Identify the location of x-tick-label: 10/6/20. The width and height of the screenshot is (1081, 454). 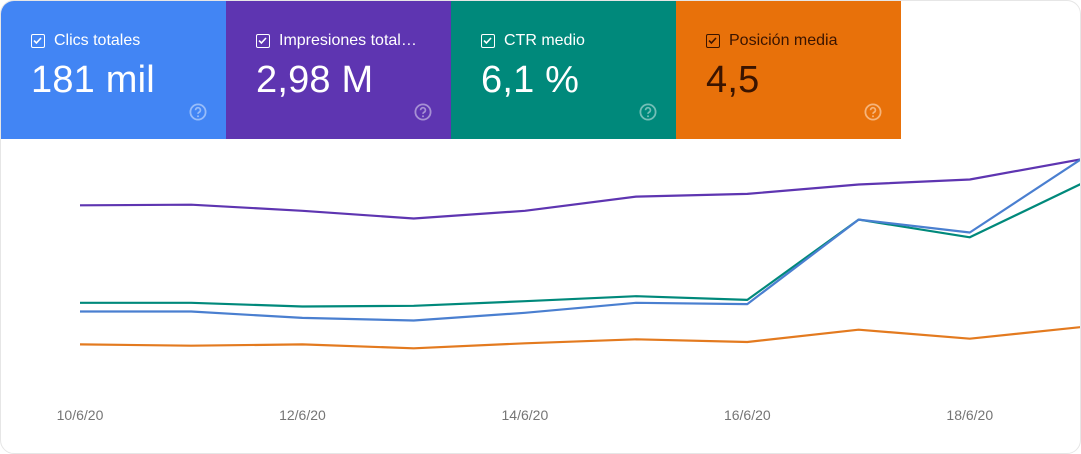
(80, 415).